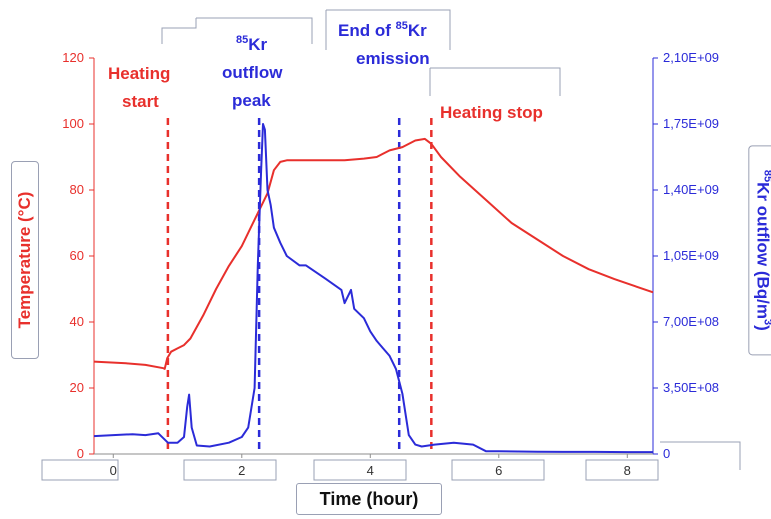  I want to click on x-axis-label: Time (hour), so click(369, 499).